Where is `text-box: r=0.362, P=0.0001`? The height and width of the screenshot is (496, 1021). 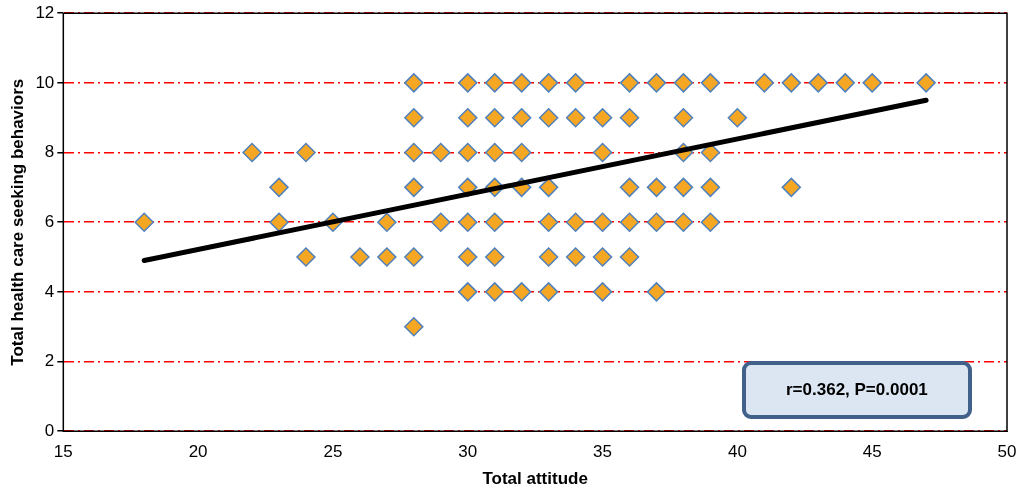 text-box: r=0.362, P=0.0001 is located at coordinates (857, 390).